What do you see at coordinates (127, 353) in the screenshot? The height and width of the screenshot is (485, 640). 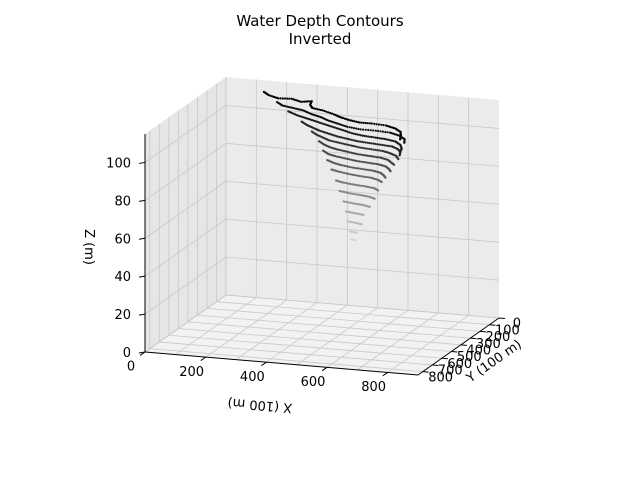 I see `z-tick-label: 0` at bounding box center [127, 353].